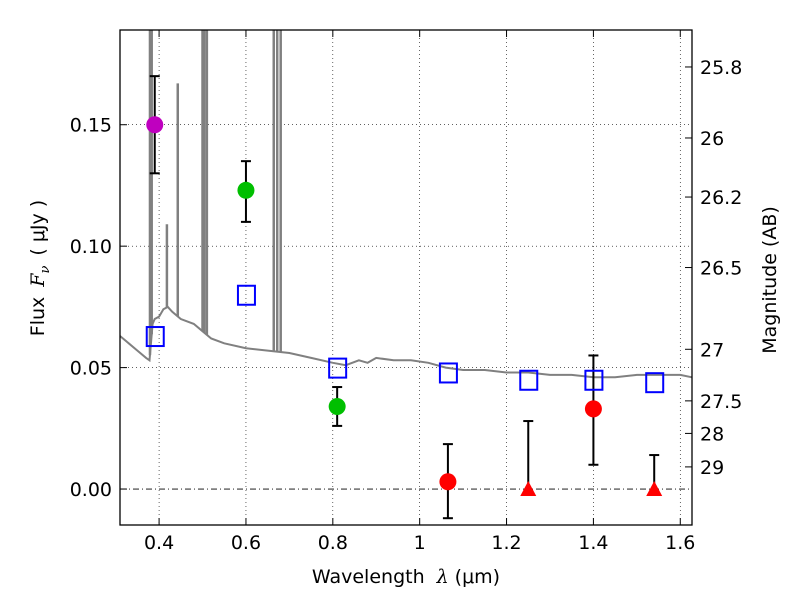  What do you see at coordinates (593, 543) in the screenshot?
I see `x-tick-label: 1.4` at bounding box center [593, 543].